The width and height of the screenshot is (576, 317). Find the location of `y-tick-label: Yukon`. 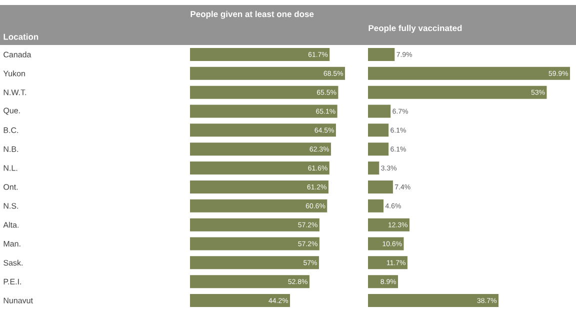

y-tick-label: Yukon is located at coordinates (14, 73).